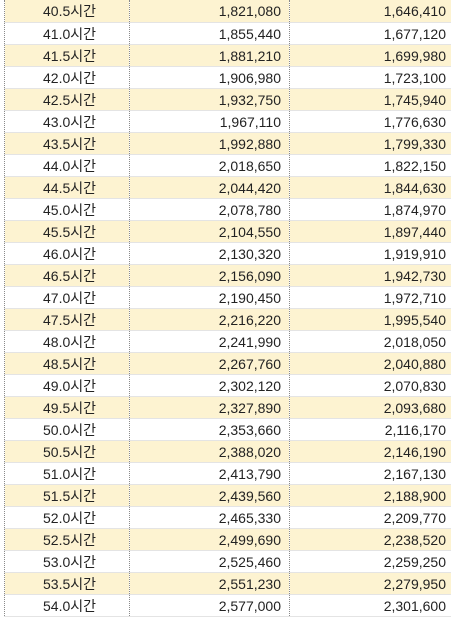  I want to click on amount-b-cell: 1,723,100, so click(370, 77).